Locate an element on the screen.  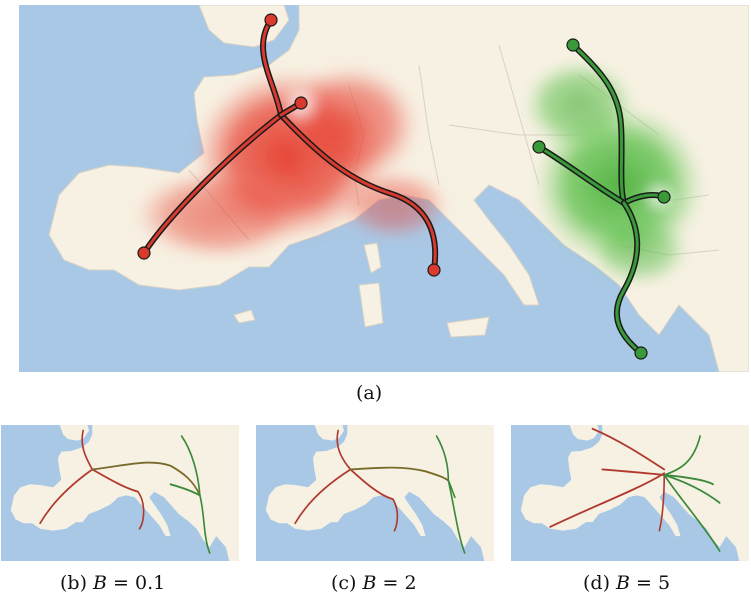
map-b-svg is located at coordinates (120, 493).